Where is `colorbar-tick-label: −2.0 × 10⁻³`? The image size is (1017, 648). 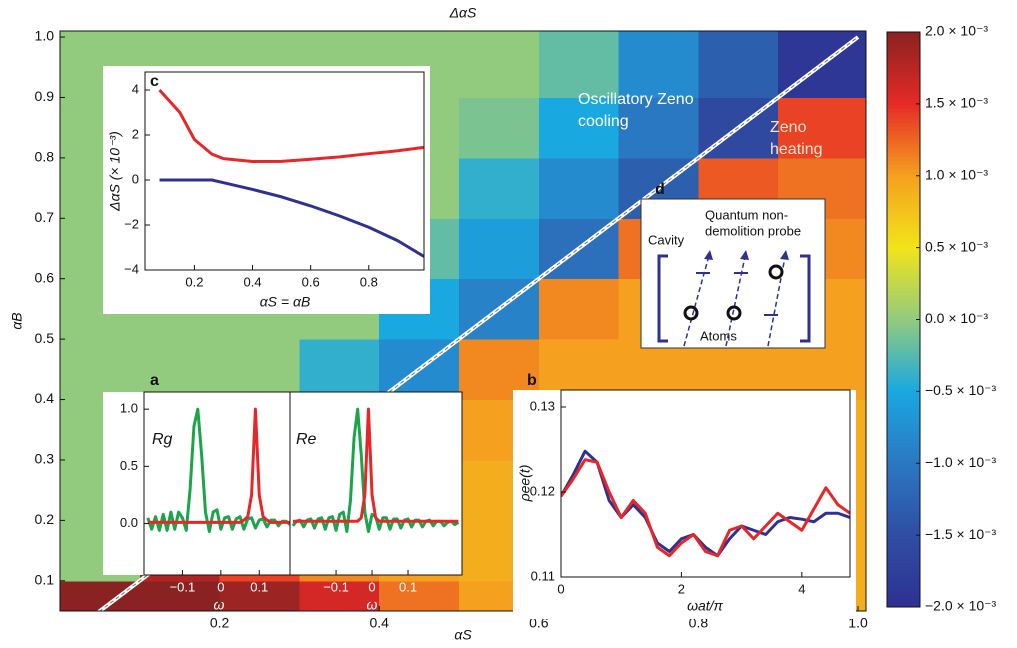
colorbar-tick-label: −2.0 × 10⁻³ is located at coordinates (961, 606).